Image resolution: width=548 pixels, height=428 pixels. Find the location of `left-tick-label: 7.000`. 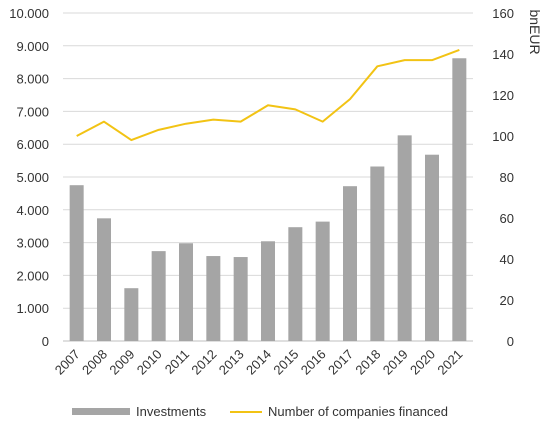

left-tick-label: 7.000 is located at coordinates (32, 111).